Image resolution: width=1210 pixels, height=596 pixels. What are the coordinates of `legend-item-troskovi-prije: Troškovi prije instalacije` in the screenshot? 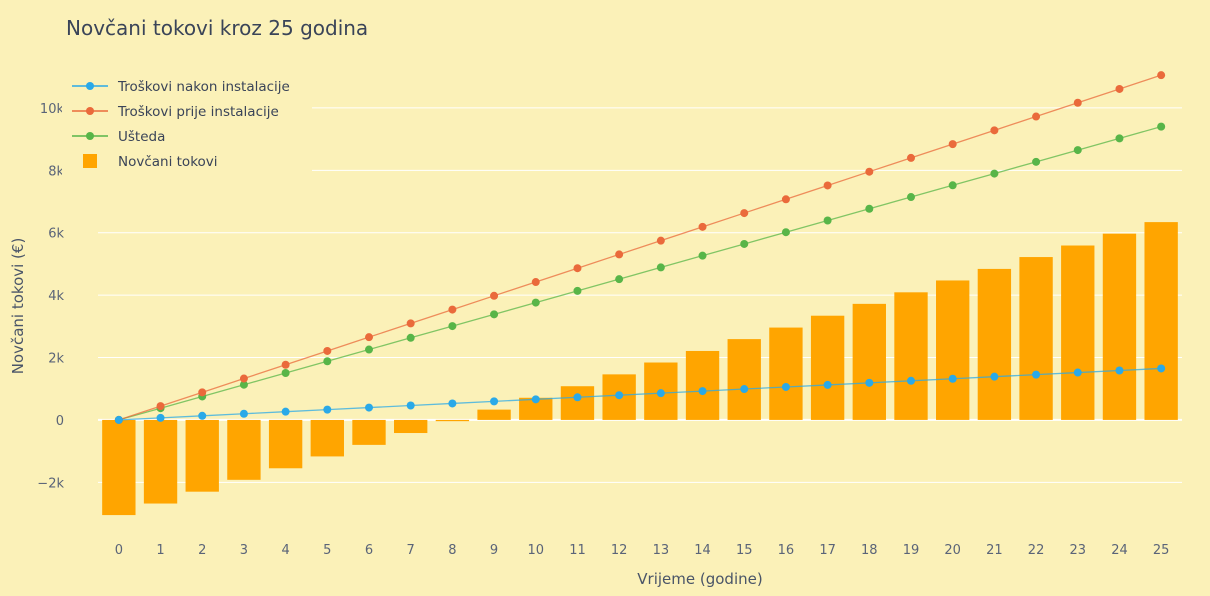 It's located at (175, 112).